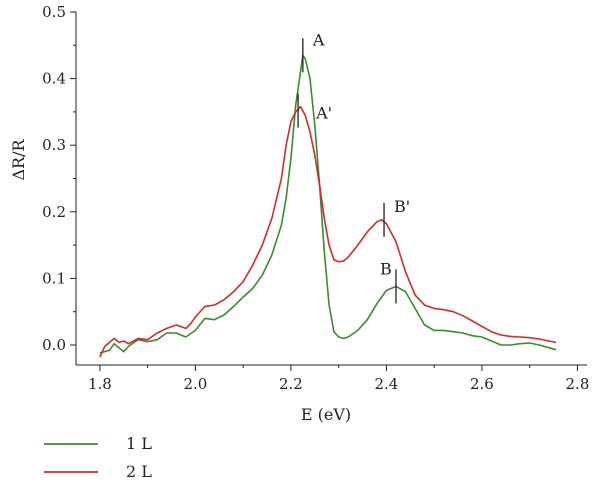  I want to click on x-tick-label: 2.0, so click(195, 384).